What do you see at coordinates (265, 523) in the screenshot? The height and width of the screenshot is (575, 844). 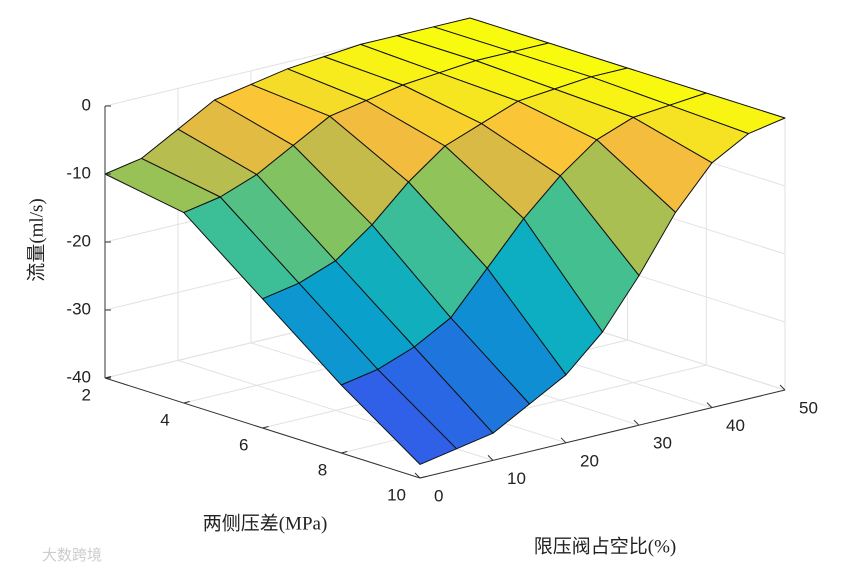 I see `x-axis-label: 两侧压差(MPa)` at bounding box center [265, 523].